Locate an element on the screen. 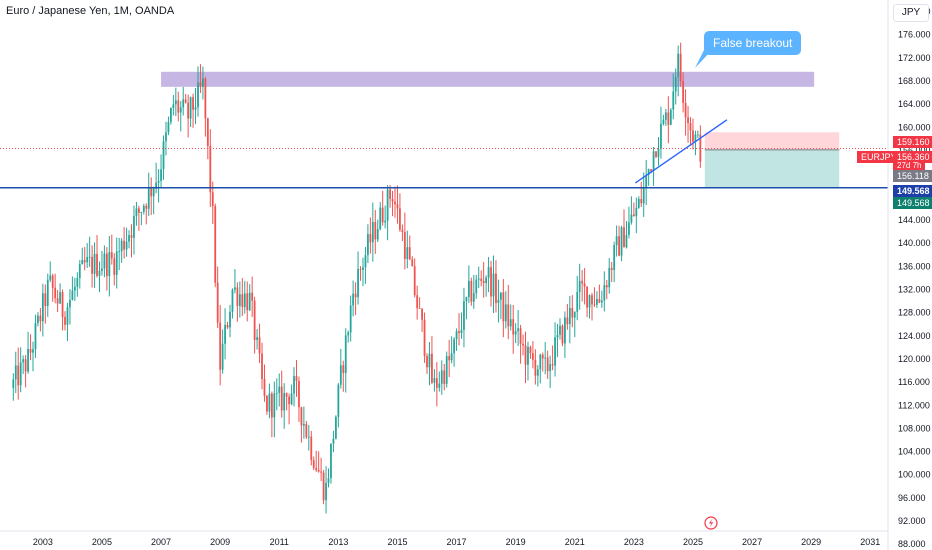 The width and height of the screenshot is (932, 550). x-tick-label: 2031 is located at coordinates (870, 542).